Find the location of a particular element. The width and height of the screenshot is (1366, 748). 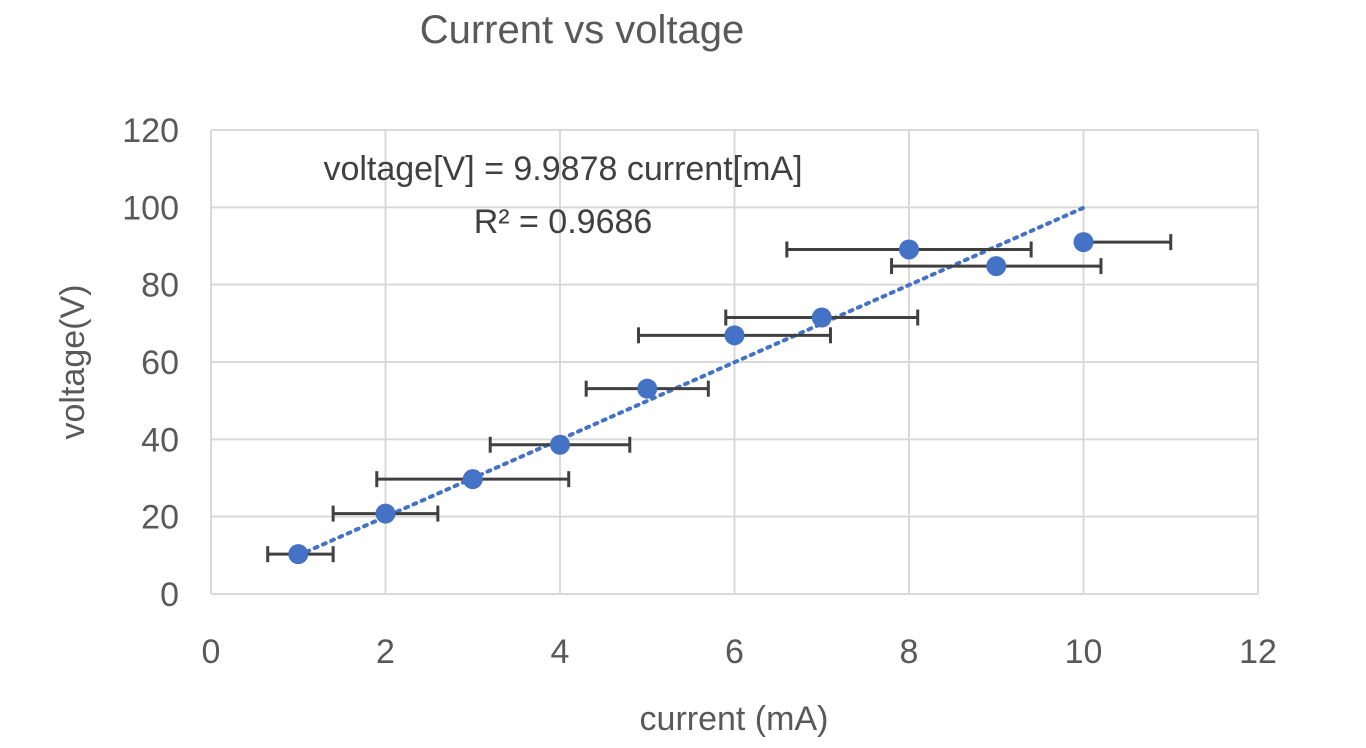

x-tick-label: 4 is located at coordinates (560, 652).